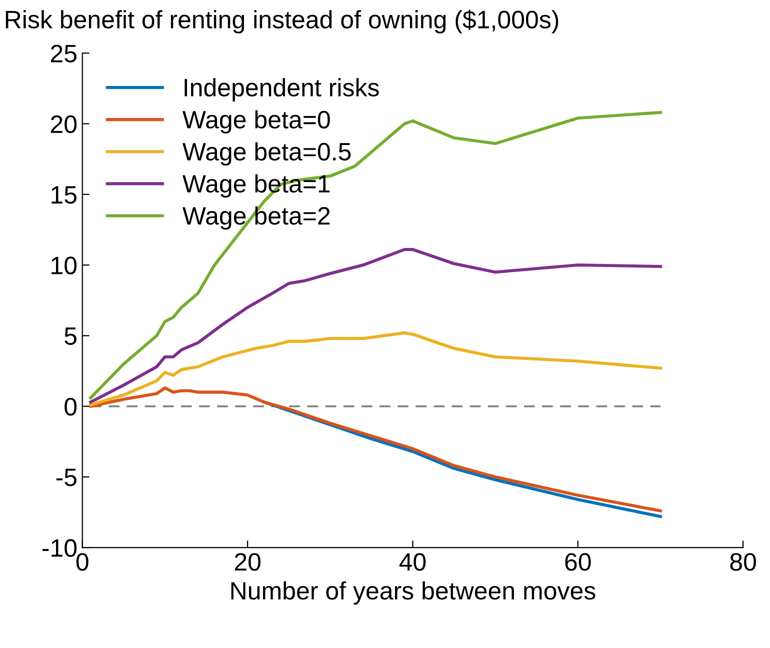 The width and height of the screenshot is (770, 648). What do you see at coordinates (282, 22) in the screenshot?
I see `chart-title: Risk benefit of renting instead of owning ($1,000s)` at bounding box center [282, 22].